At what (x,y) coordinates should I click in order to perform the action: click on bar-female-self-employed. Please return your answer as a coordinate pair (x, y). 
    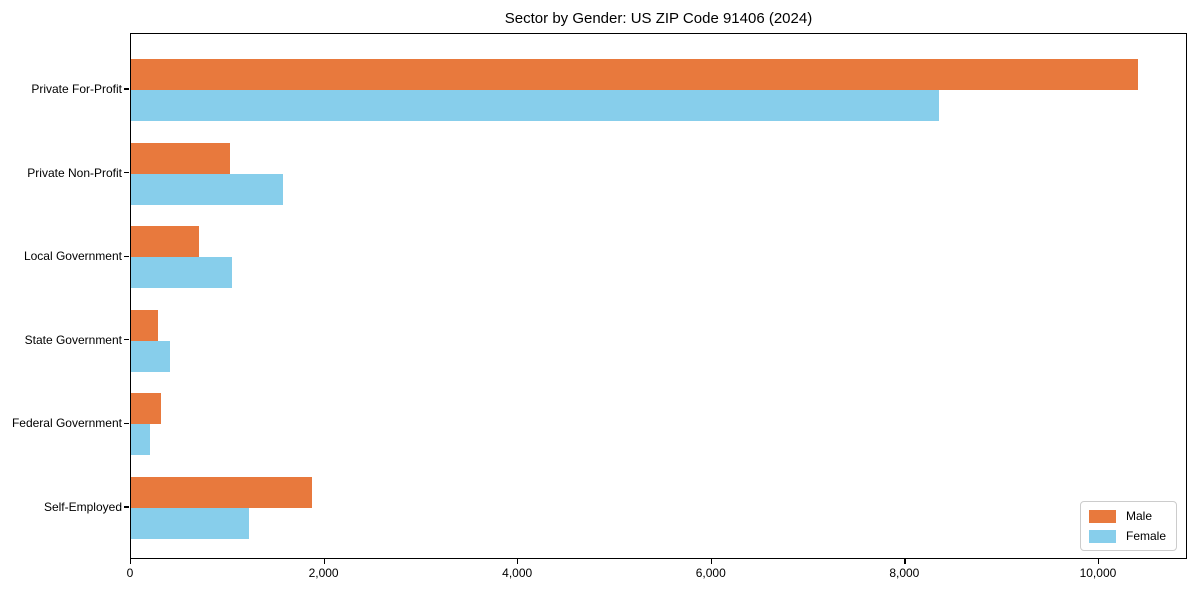
    Looking at the image, I should click on (190, 523).